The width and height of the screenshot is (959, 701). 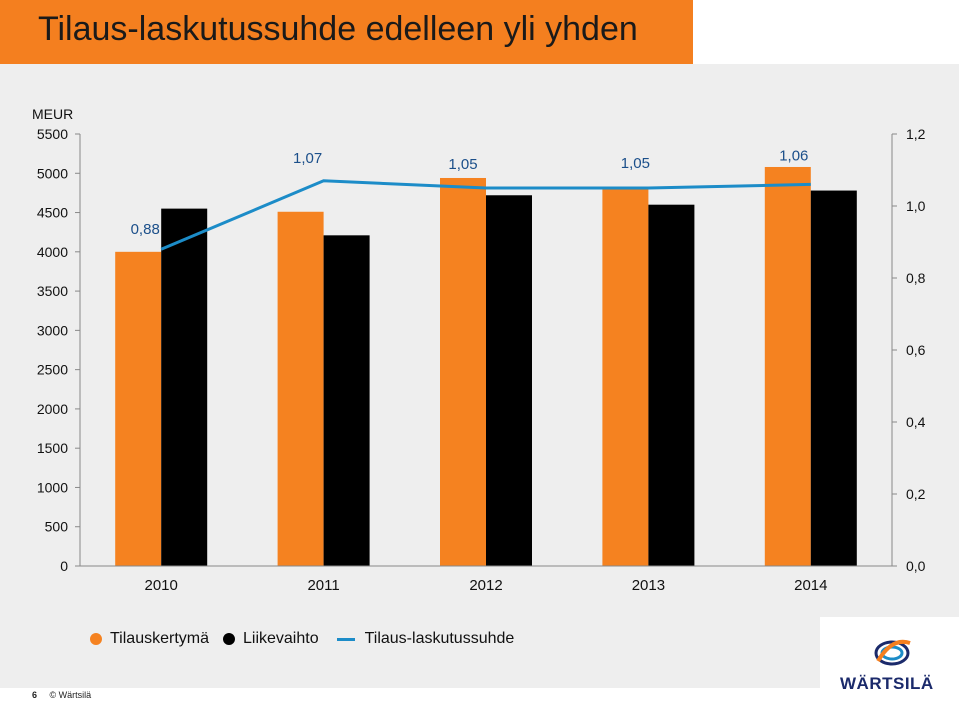 I want to click on left-tick-label: 4000, so click(x=52, y=252).